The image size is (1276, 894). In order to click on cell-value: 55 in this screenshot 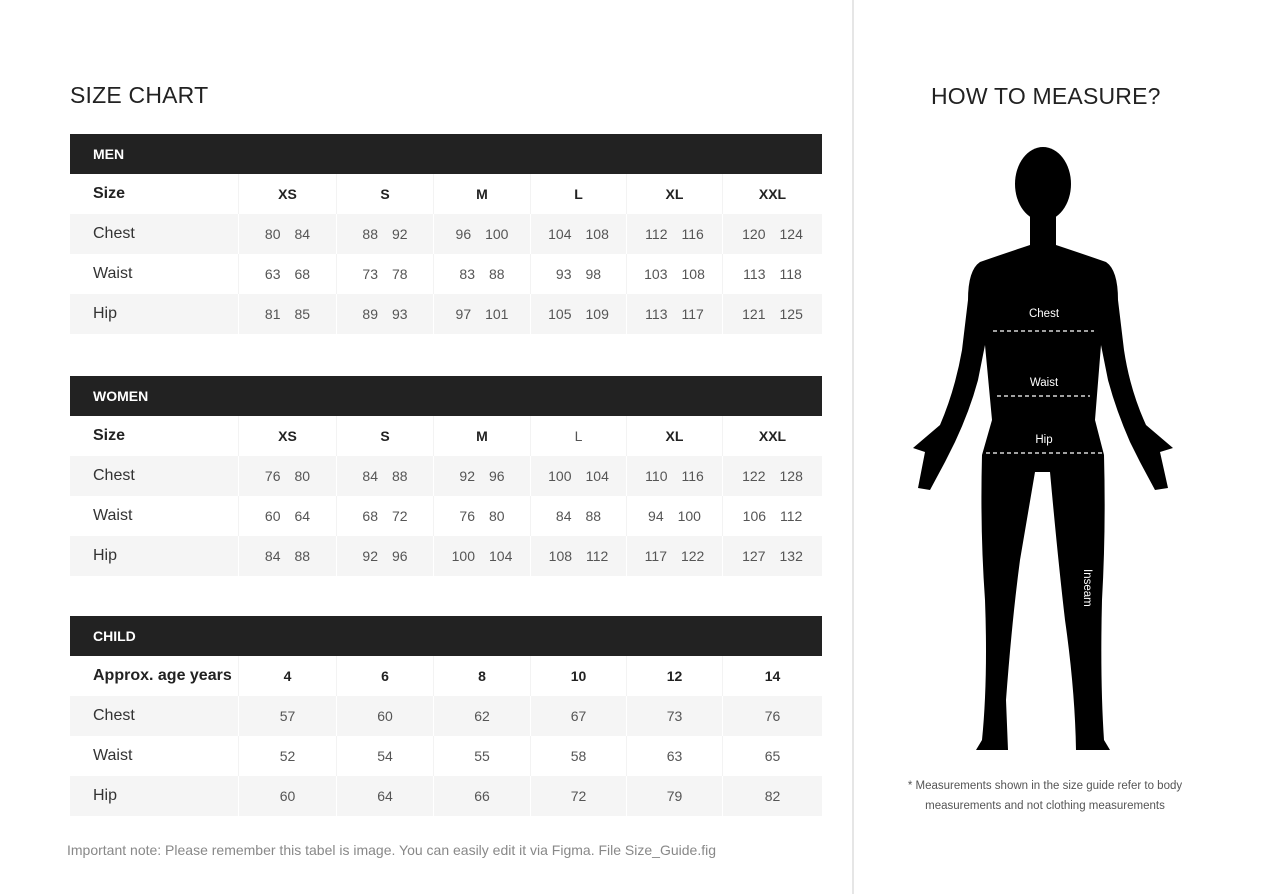, I will do `click(482, 756)`.